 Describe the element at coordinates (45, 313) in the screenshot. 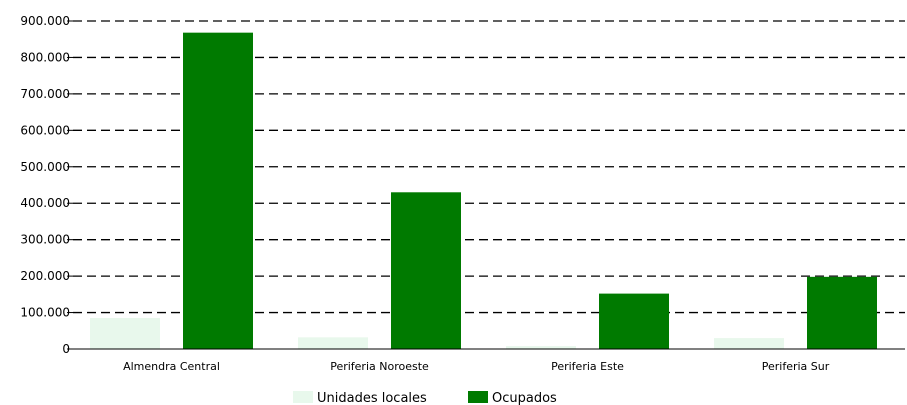

I see `y-tick-label: 100.000` at that location.